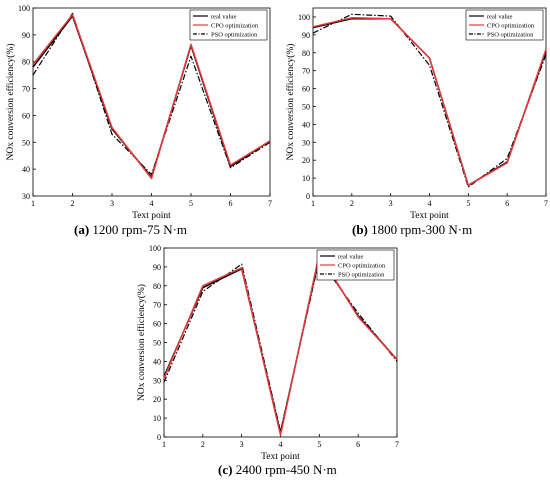 The width and height of the screenshot is (550, 488). What do you see at coordinates (286, 469) in the screenshot?
I see `caption-c-text: 2400 rpm-450 N·m` at bounding box center [286, 469].